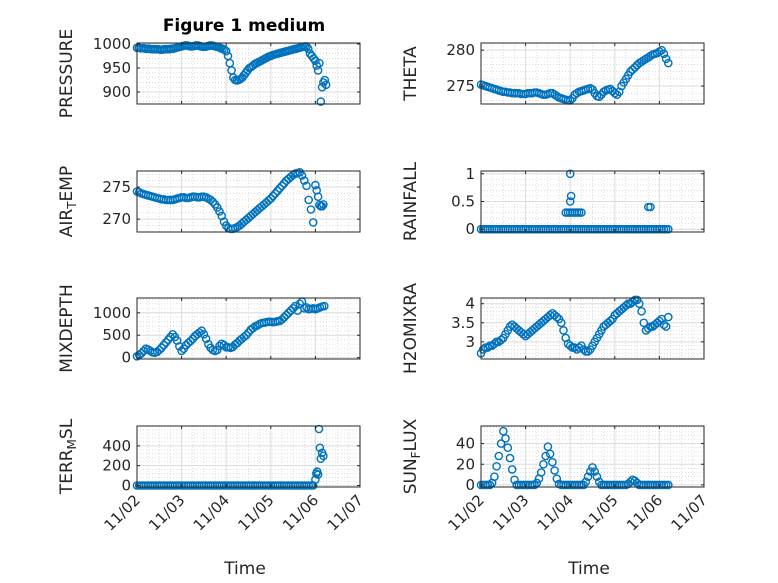  I want to click on subplot-rainfall: 0 0.5 1 RAINFALL, so click(553, 201).